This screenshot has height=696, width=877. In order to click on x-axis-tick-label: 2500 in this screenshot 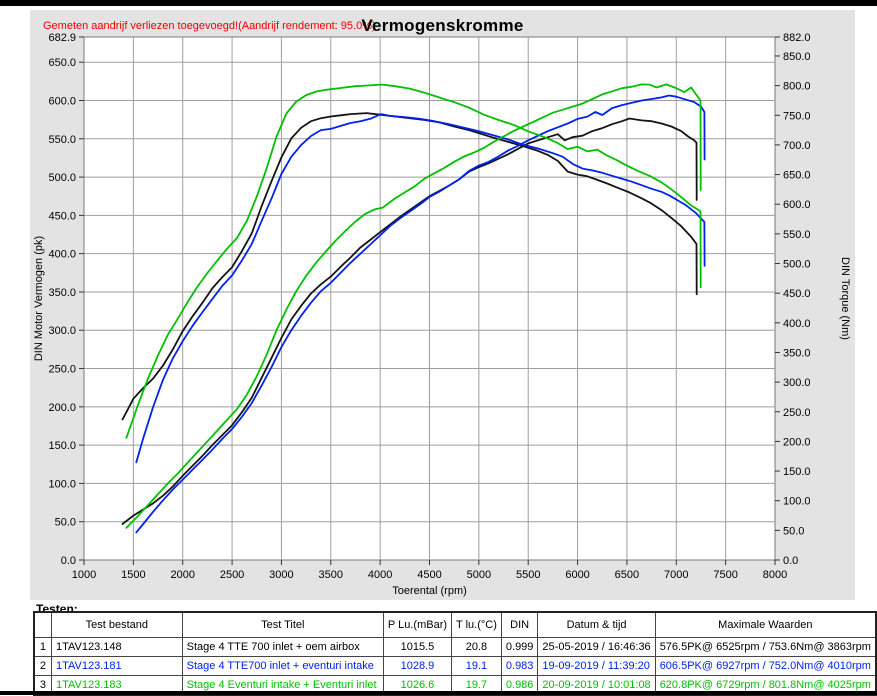, I will do `click(232, 575)`.